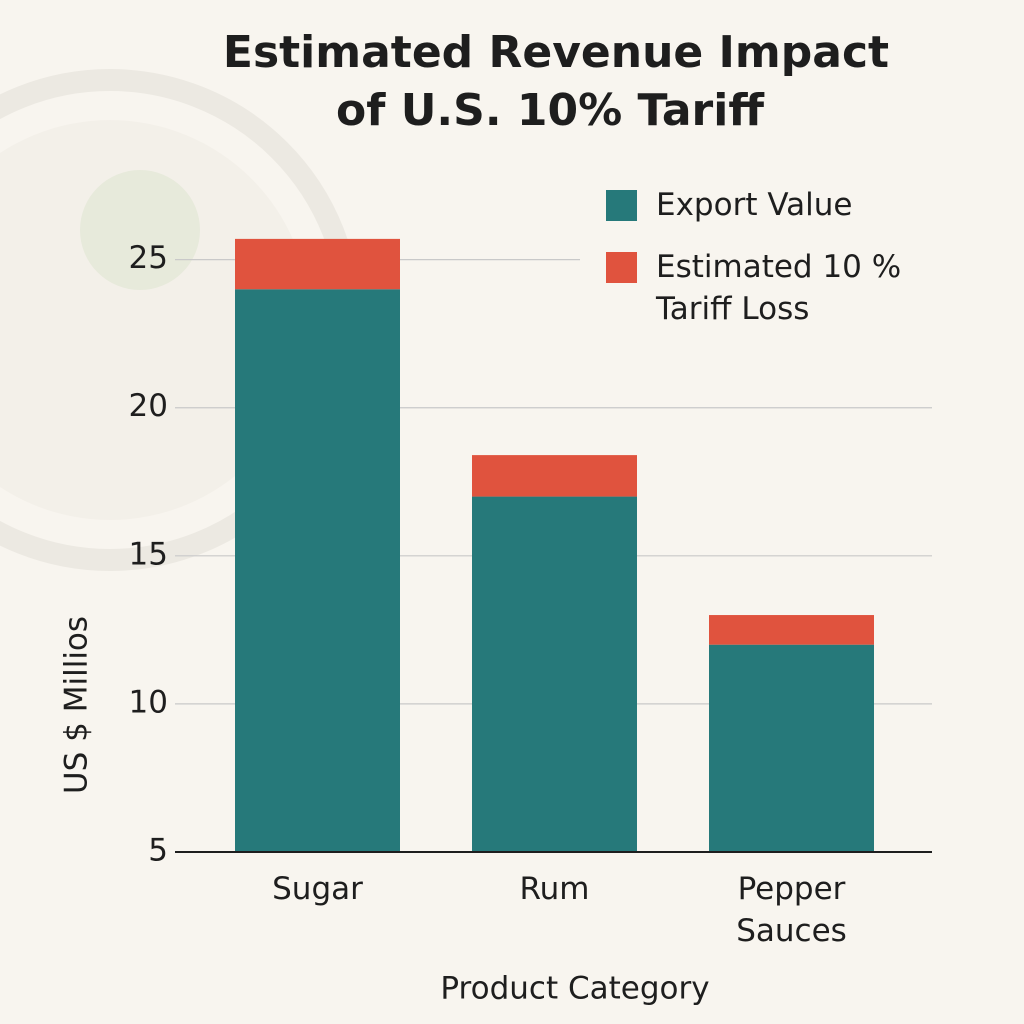 Image resolution: width=1024 pixels, height=1024 pixels. Describe the element at coordinates (317, 889) in the screenshot. I see `x-tick-label: Sugar` at that location.